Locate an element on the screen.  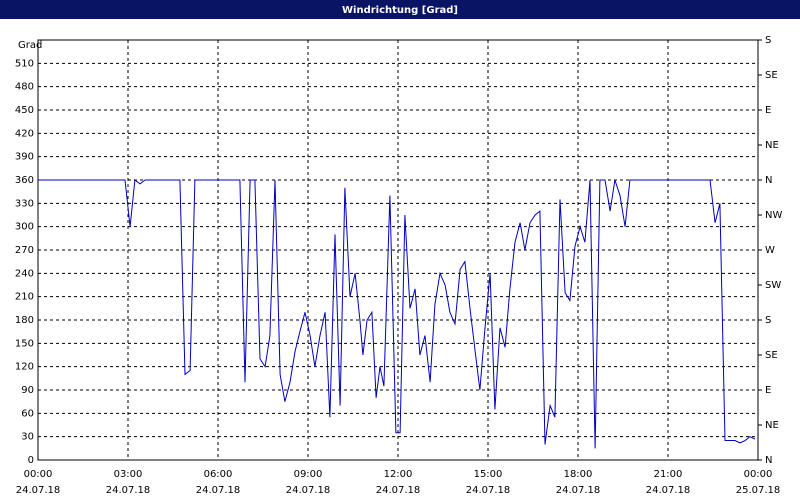
x-tick-label: 06:00 is located at coordinates (218, 474).